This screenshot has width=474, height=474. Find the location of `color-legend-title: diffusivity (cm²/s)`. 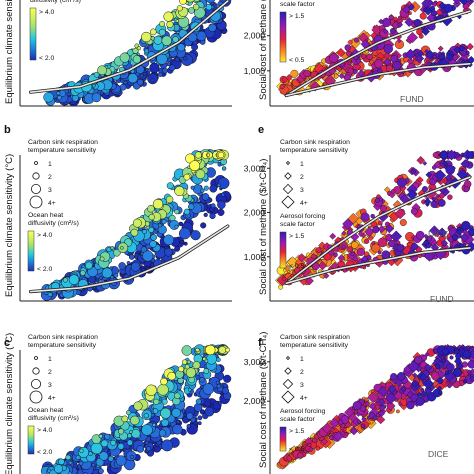

color-legend-title: diffusivity (cm²/s) is located at coordinates (55, 2).